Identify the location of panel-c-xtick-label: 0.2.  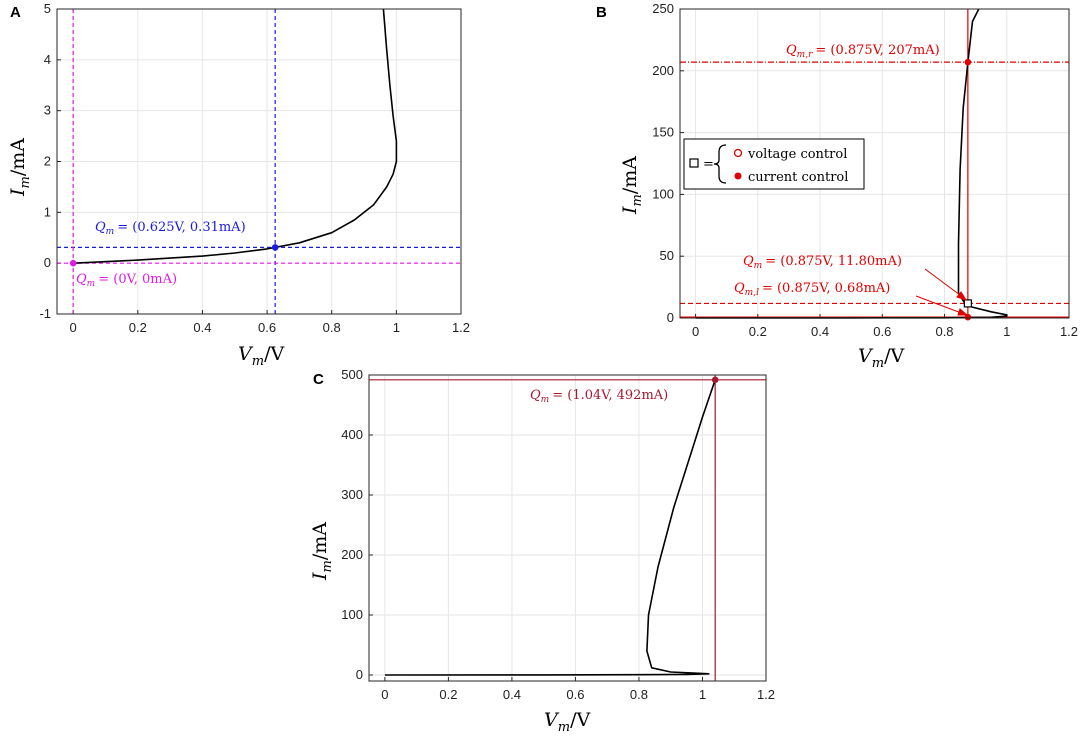
(448, 694).